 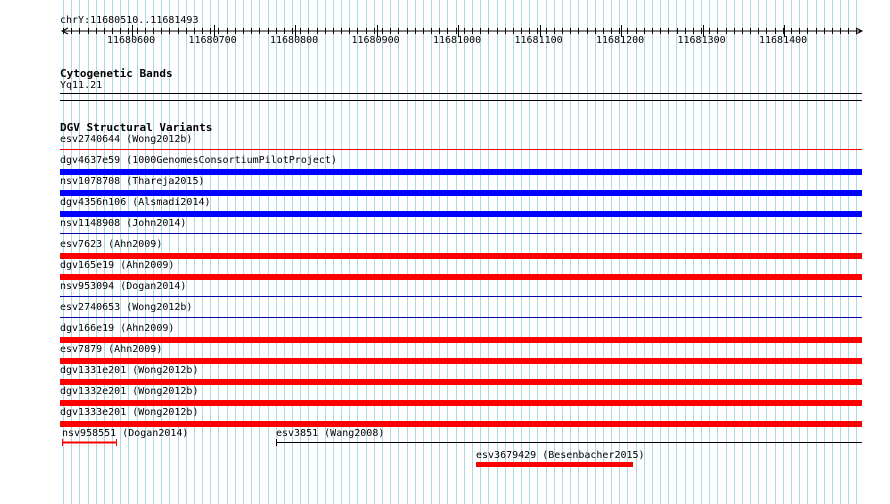 What do you see at coordinates (129, 412) in the screenshot?
I see `variant-label: dgv1333e201 (Wong2012b)` at bounding box center [129, 412].